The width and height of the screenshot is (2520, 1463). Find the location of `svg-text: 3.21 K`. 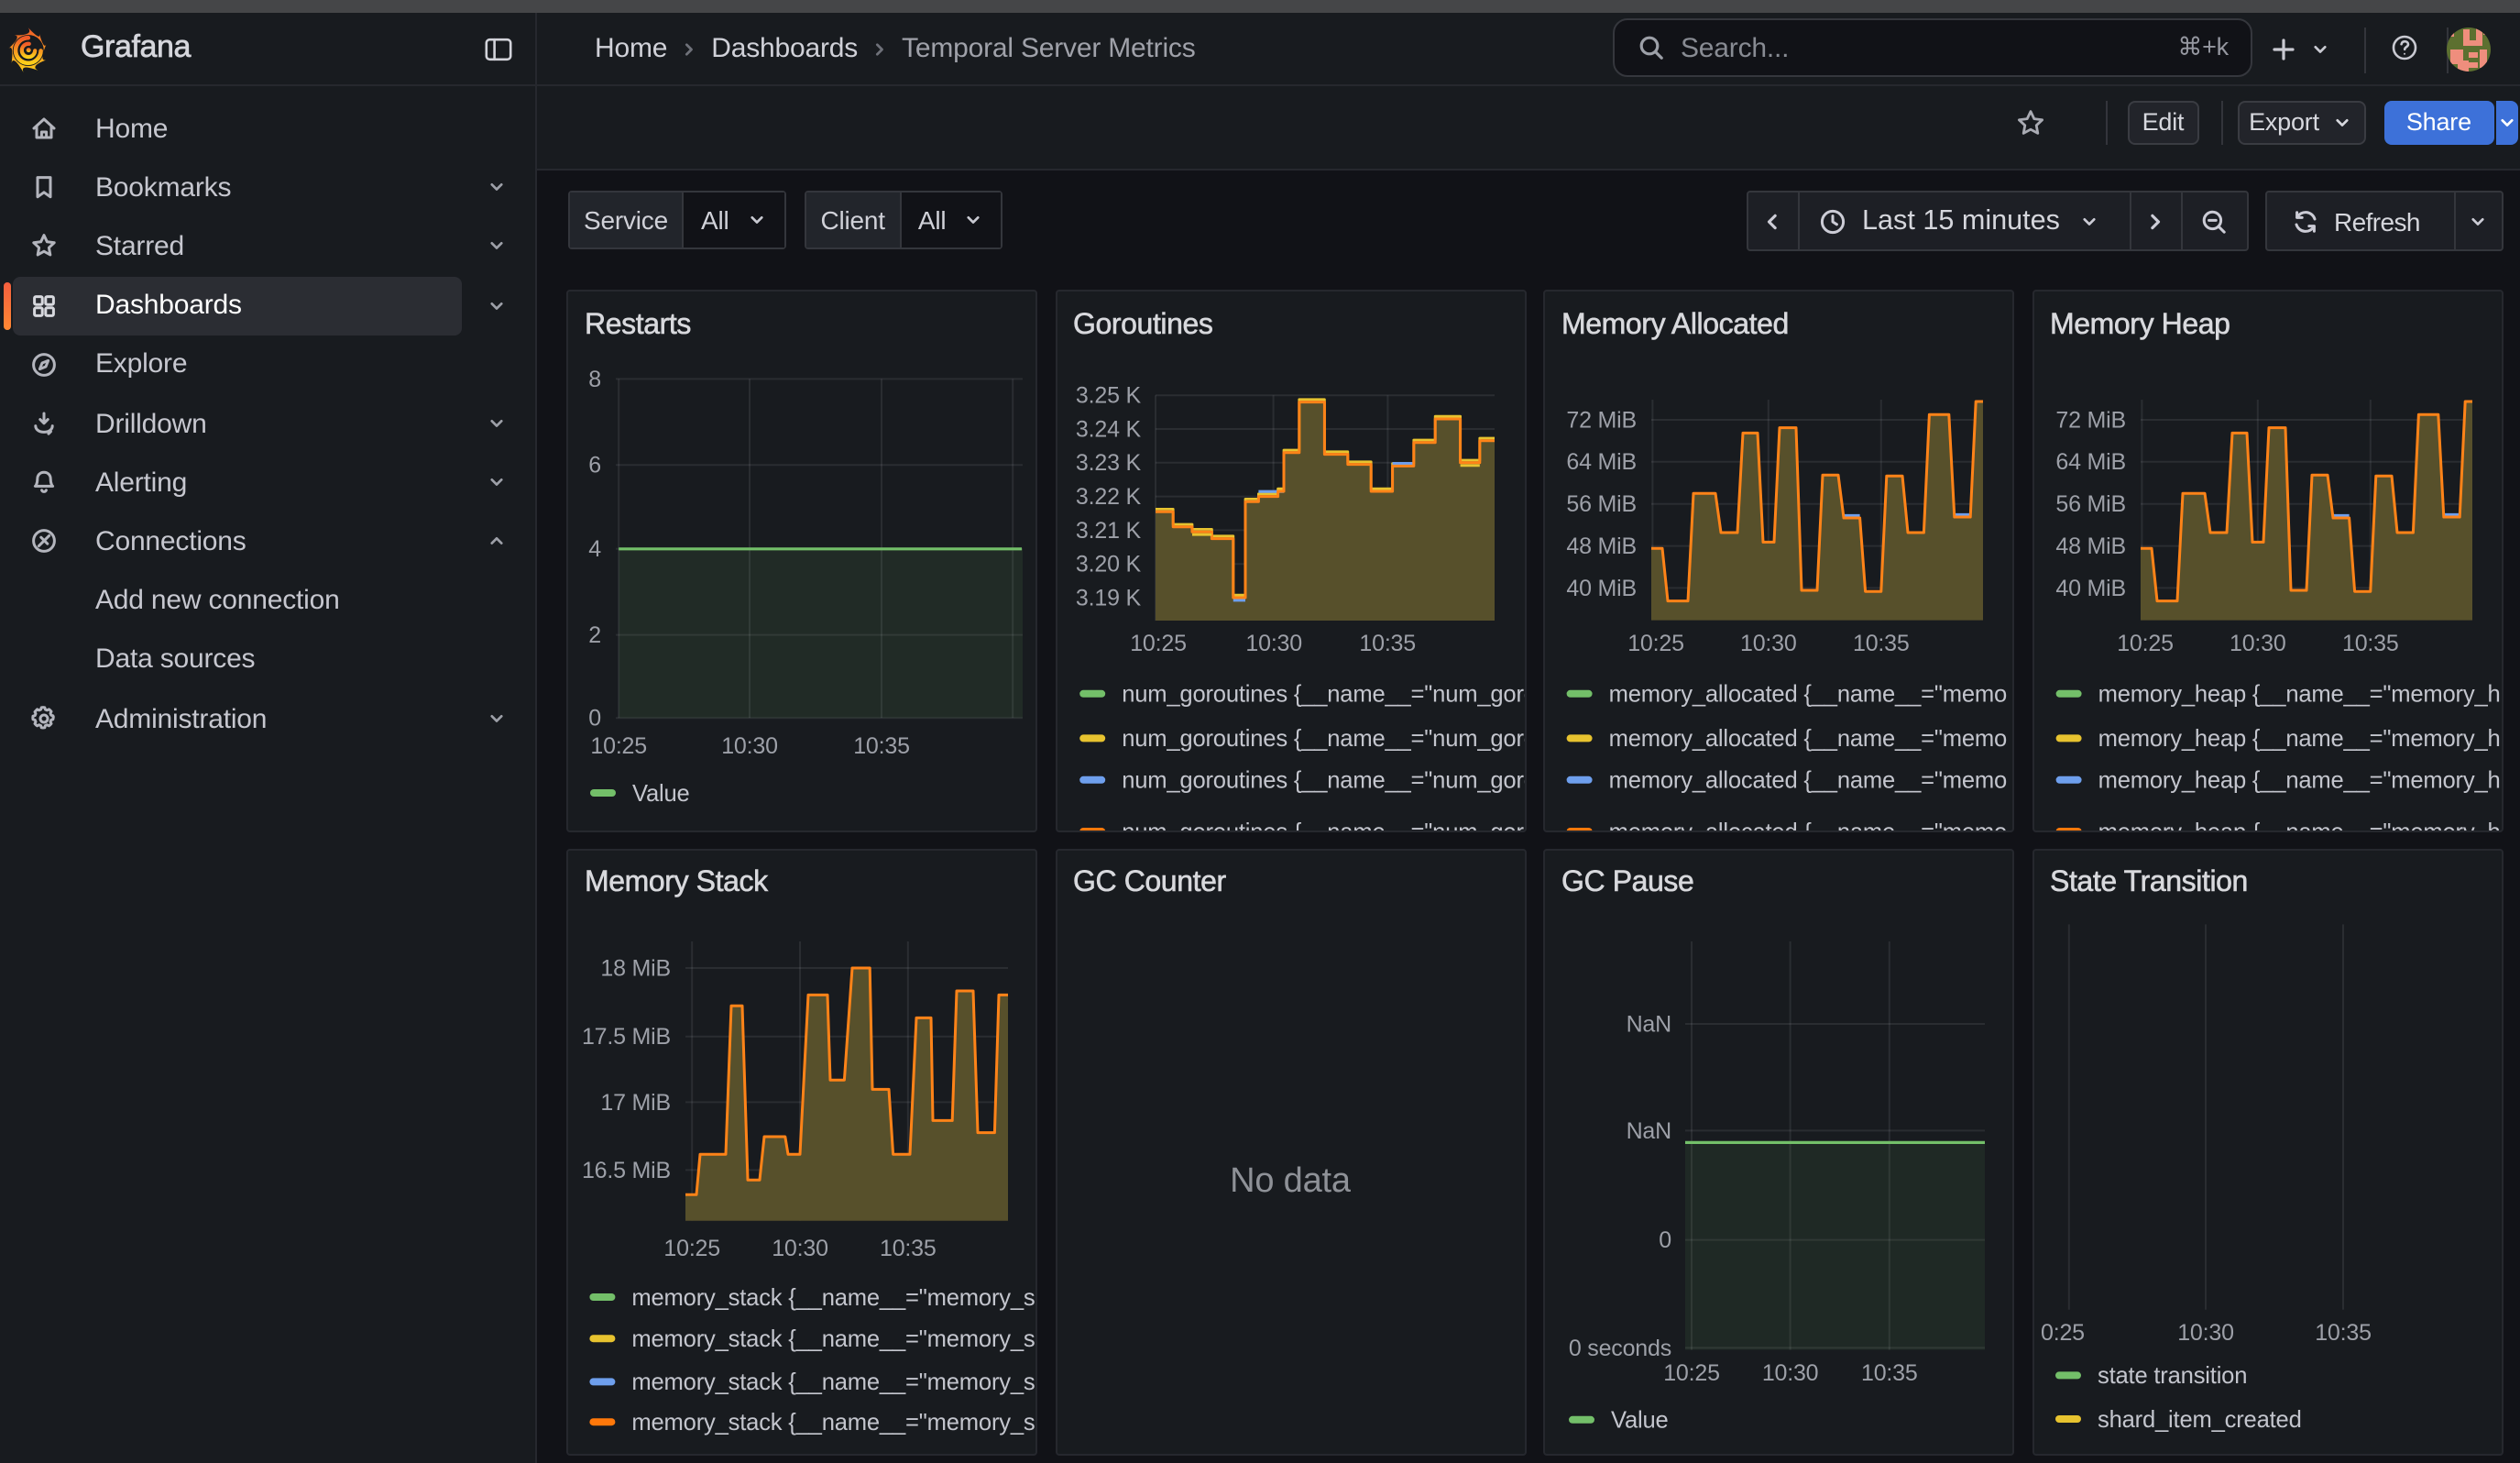

svg-text: 3.21 K is located at coordinates (1108, 531).